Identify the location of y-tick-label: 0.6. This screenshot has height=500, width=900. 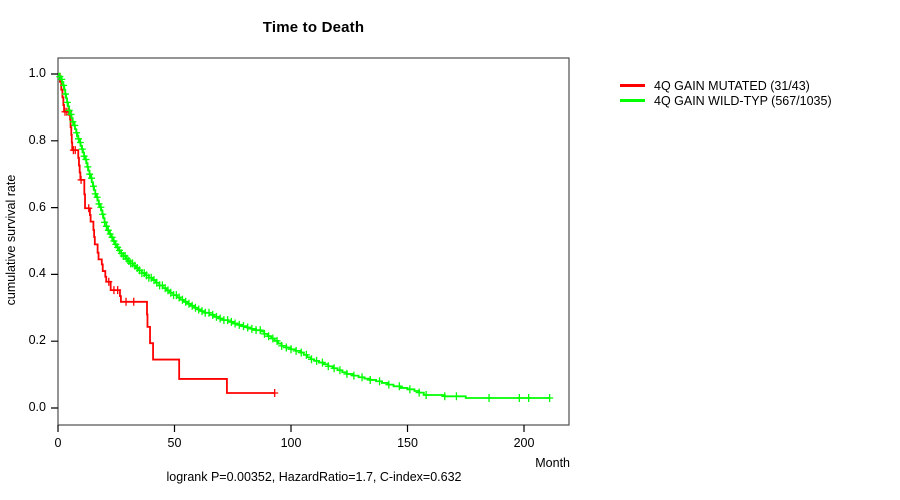
(37, 206).